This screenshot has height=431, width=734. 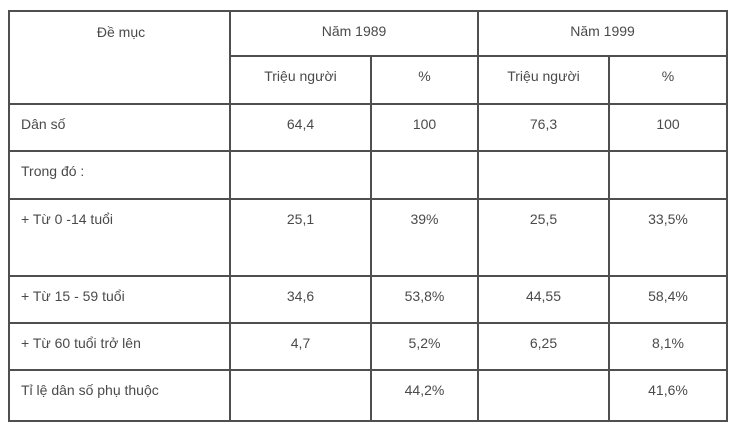 What do you see at coordinates (543, 299) in the screenshot?
I see `cell-1999-million: 44,55` at bounding box center [543, 299].